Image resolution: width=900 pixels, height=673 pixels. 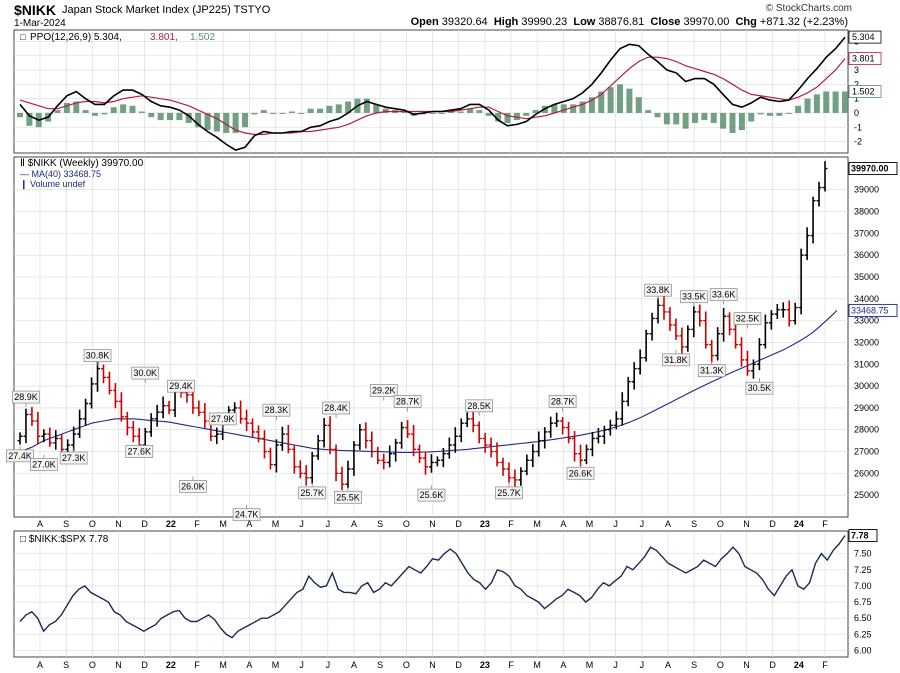 What do you see at coordinates (658, 290) in the screenshot?
I see `price-annotation-label: 33.8K` at bounding box center [658, 290].